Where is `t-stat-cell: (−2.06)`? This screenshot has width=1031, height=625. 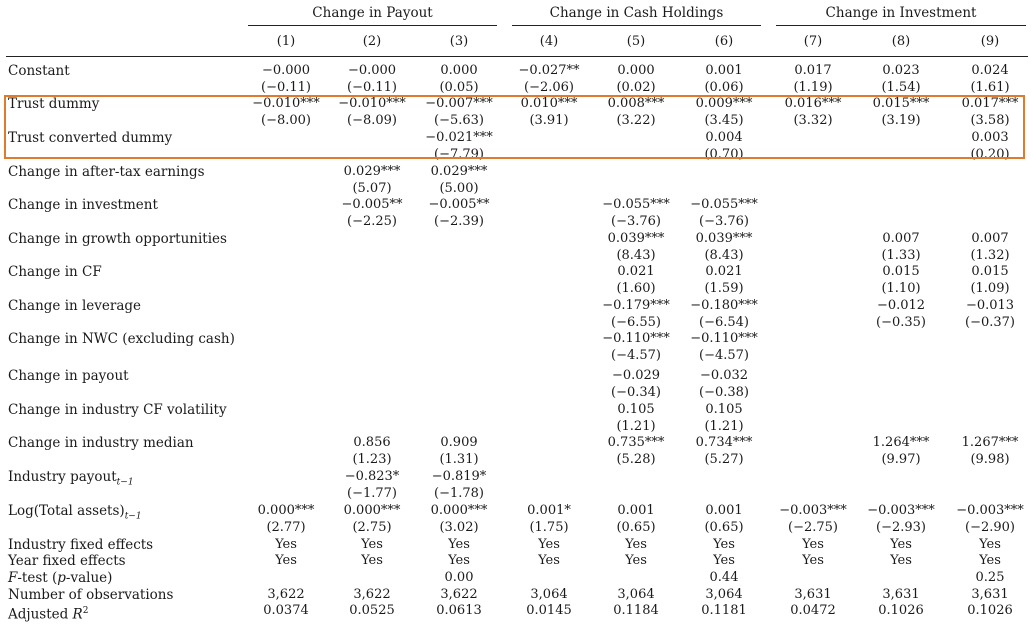
t-stat-cell: (−2.06) is located at coordinates (549, 87).